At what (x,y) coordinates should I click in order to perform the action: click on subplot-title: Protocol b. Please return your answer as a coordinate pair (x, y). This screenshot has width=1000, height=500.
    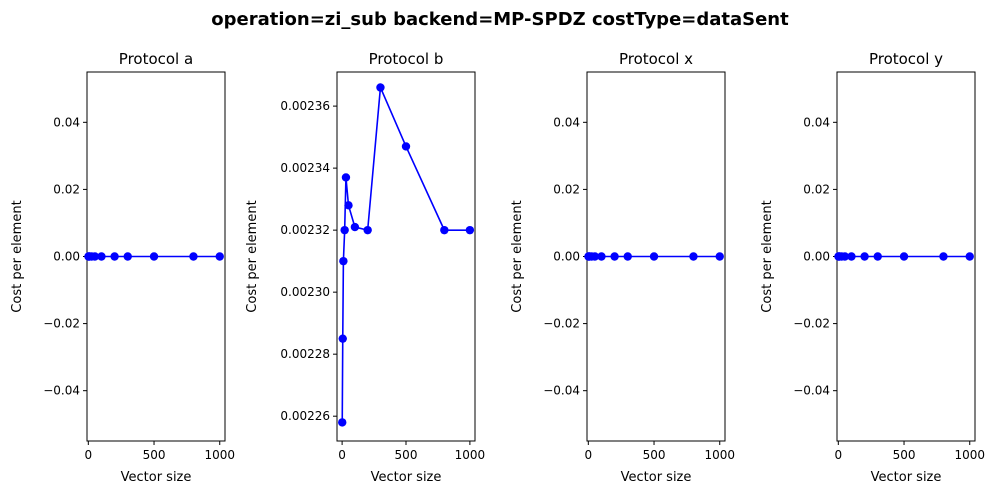
    Looking at the image, I should click on (406, 59).